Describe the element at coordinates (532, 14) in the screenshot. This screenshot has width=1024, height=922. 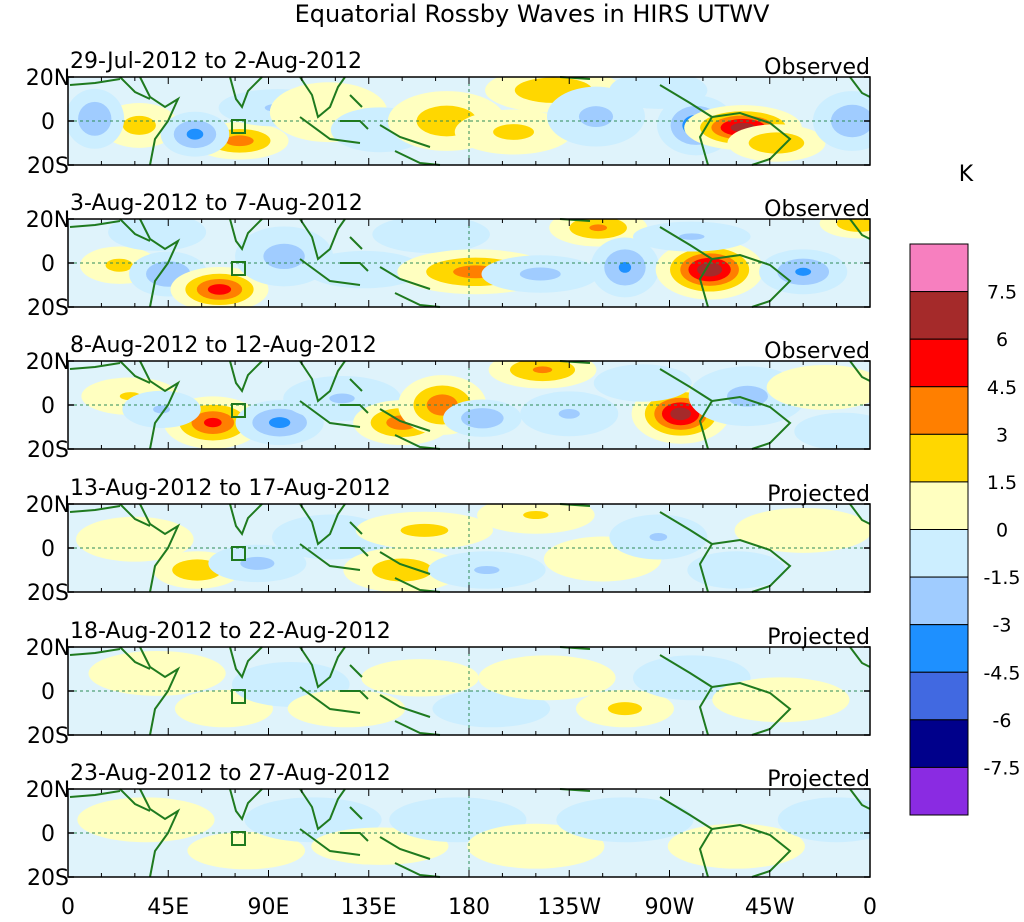
I see `chart-title: Equatorial Rossby Waves in HIRS UTWV` at that location.